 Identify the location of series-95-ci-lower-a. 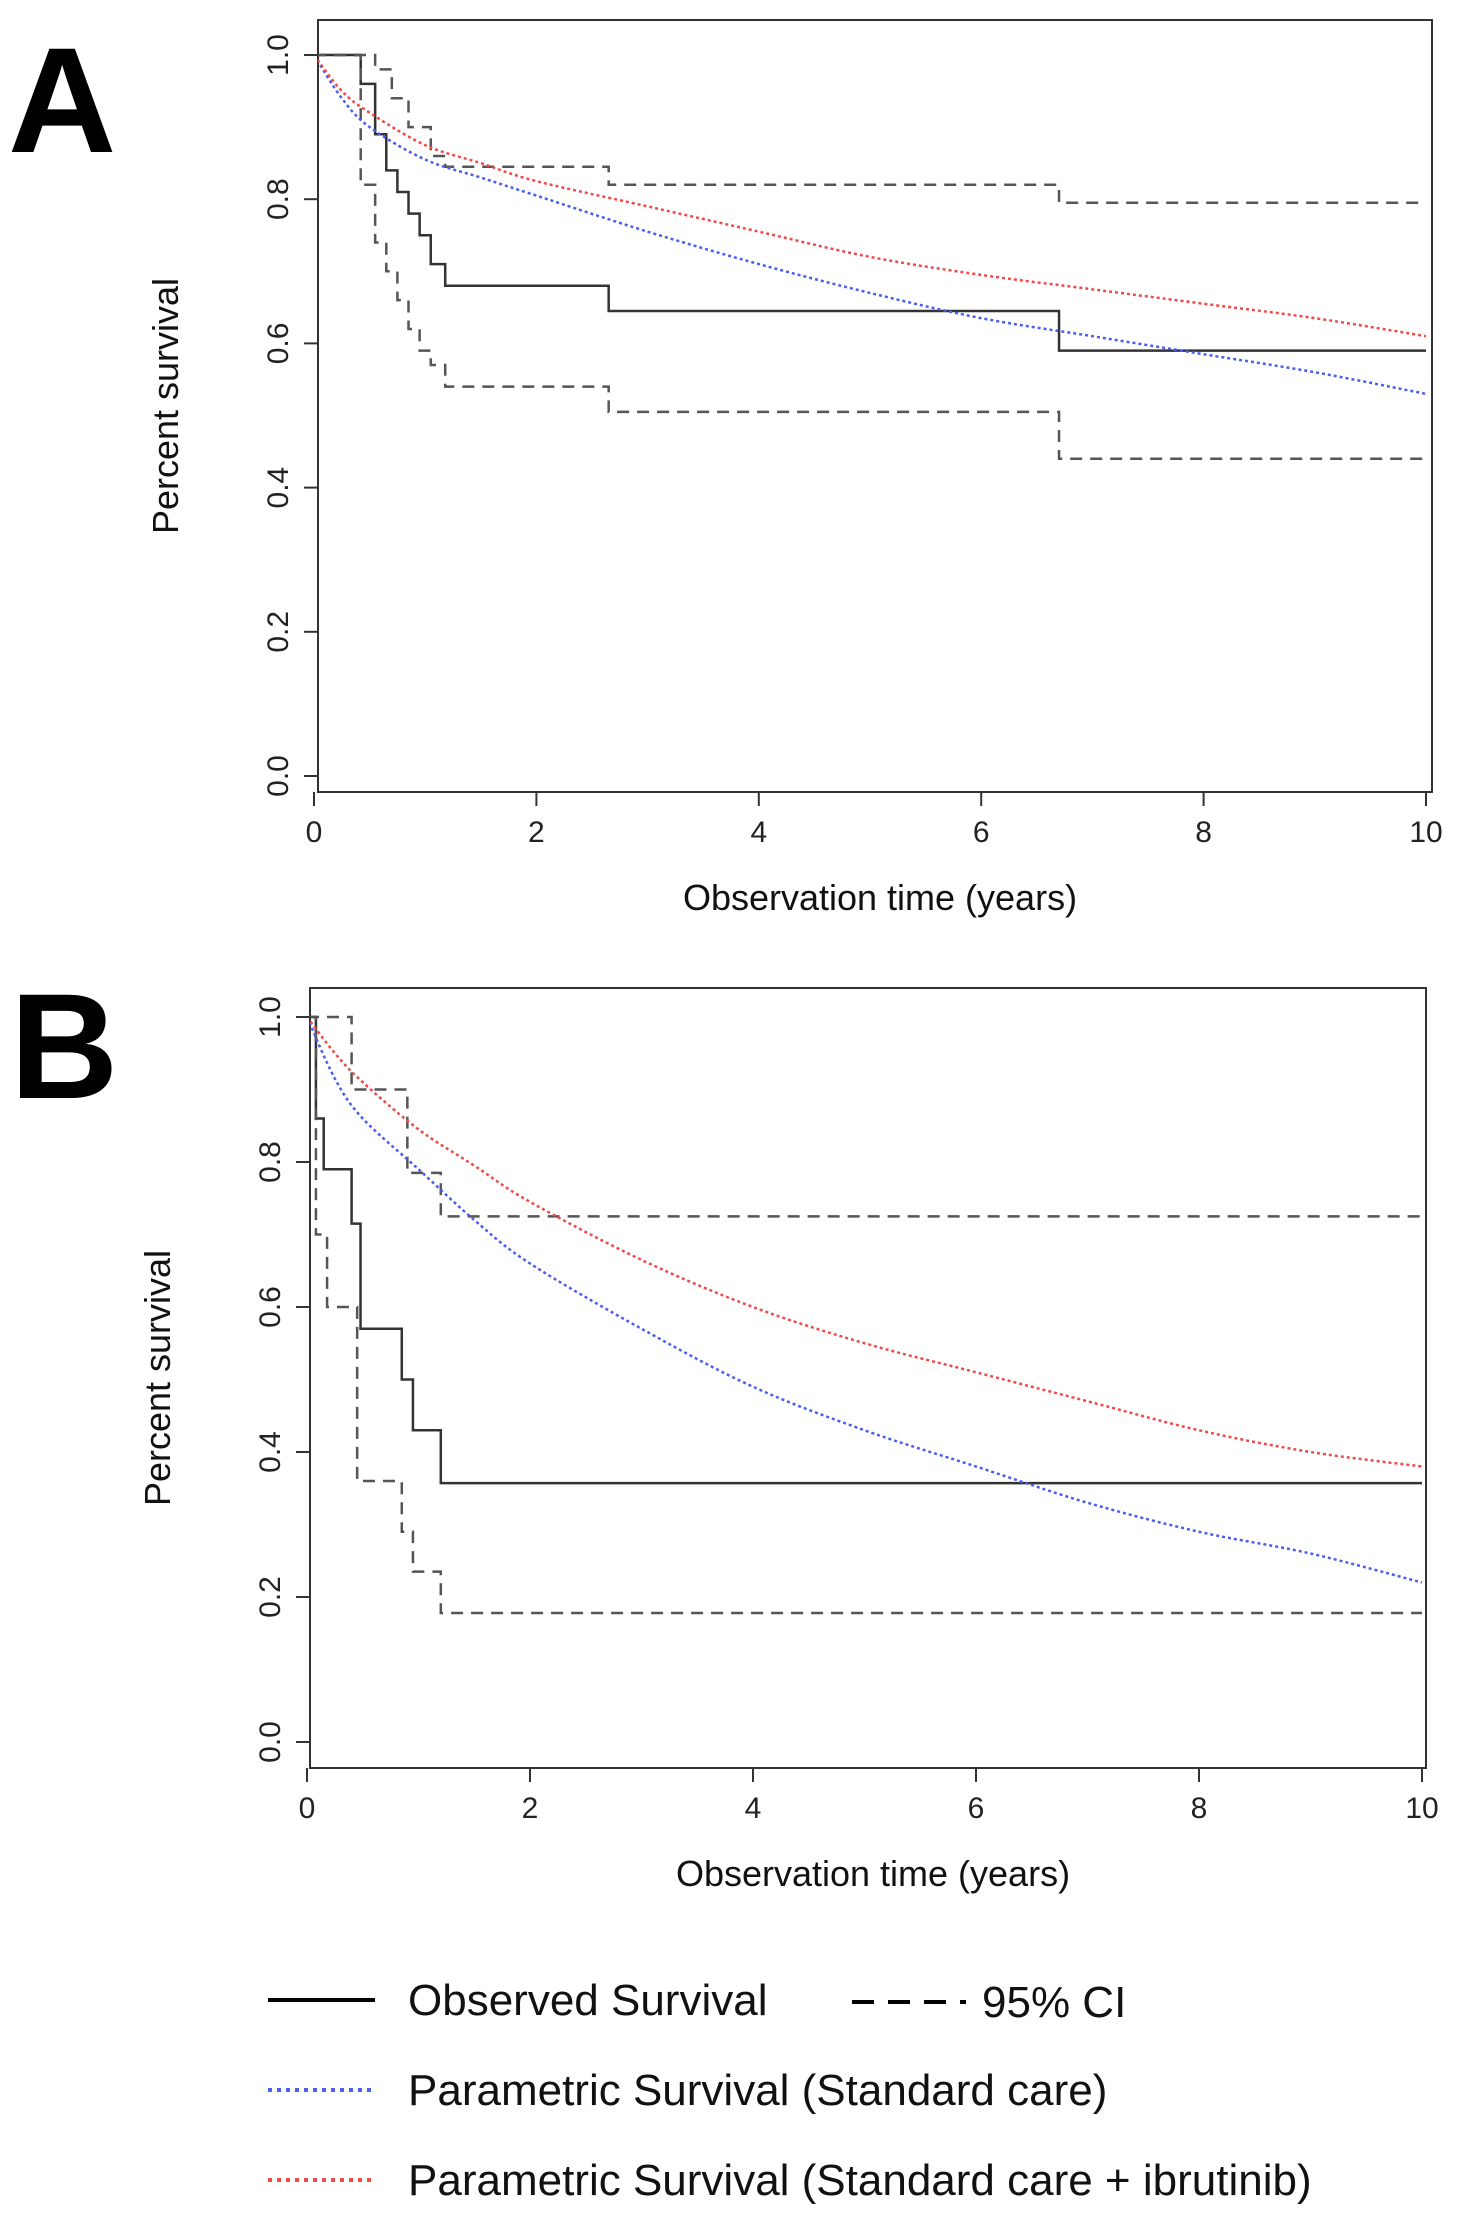
(872, 257).